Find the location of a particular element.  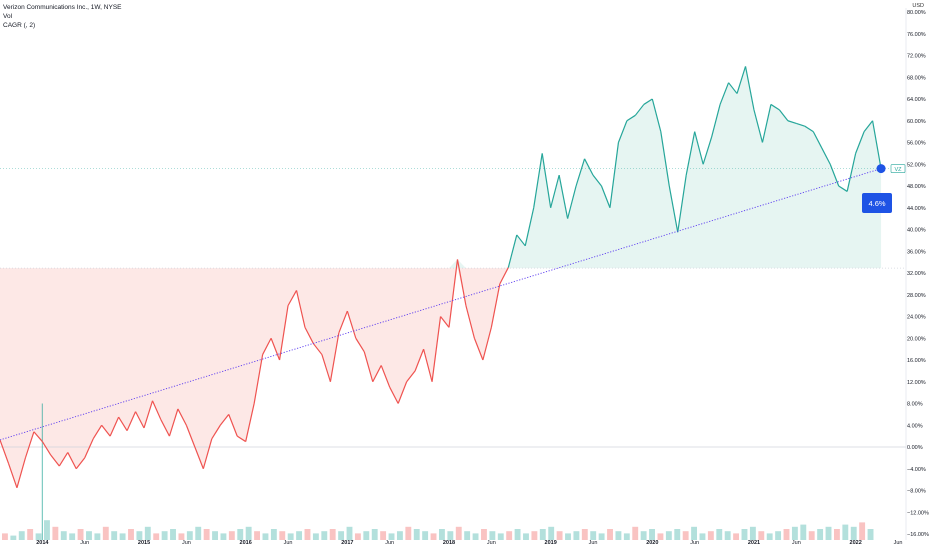

cagr-legend: CAGR (, 2) is located at coordinates (19, 25).